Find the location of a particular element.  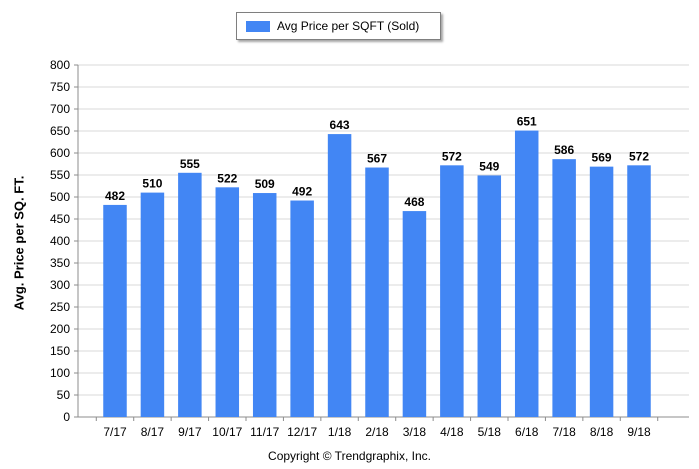

x-tick-label: 7/17 is located at coordinates (115, 432).